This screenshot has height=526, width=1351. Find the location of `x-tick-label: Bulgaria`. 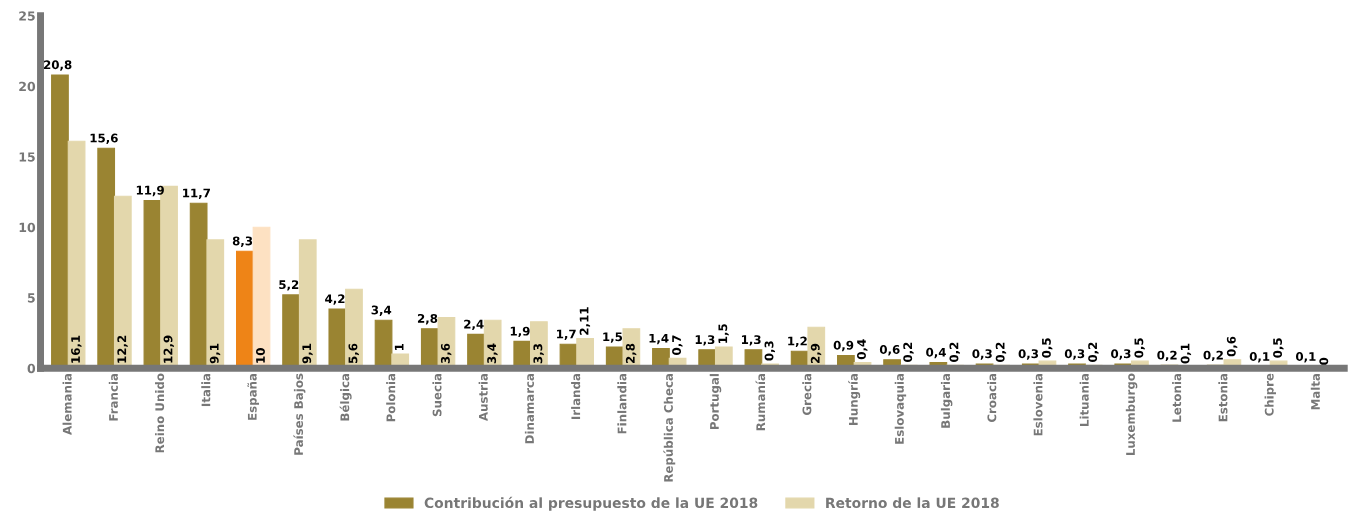

x-tick-label: Bulgaria is located at coordinates (946, 400).